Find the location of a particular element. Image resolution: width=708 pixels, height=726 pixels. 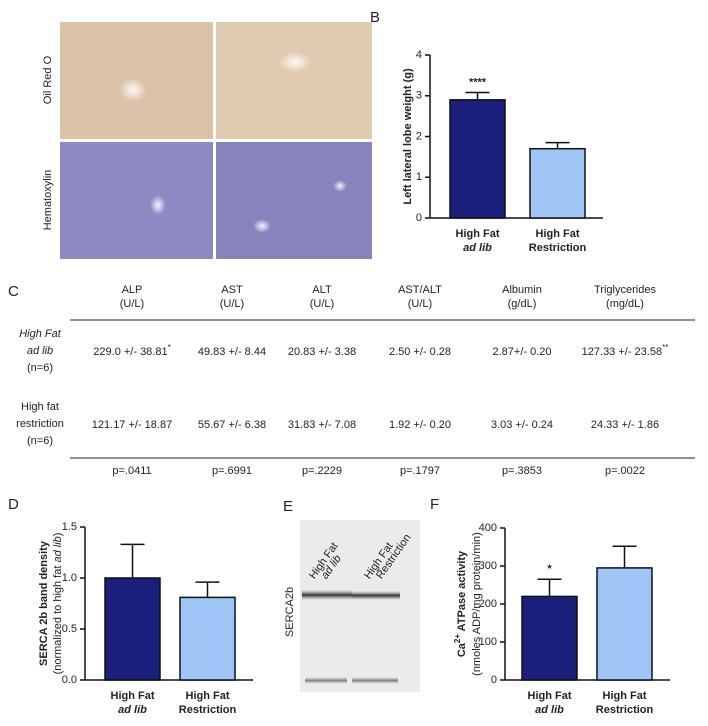

label-part: Ca is located at coordinates (462, 649).